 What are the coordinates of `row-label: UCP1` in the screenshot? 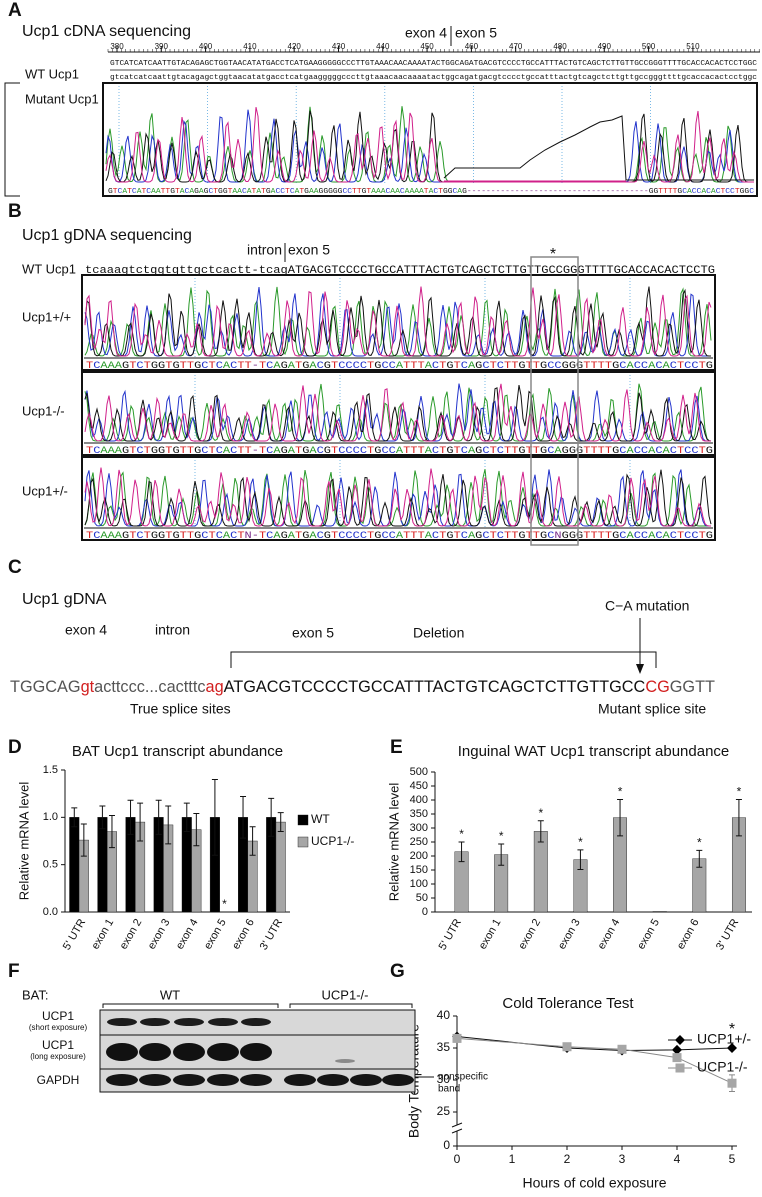 It's located at (58, 1016).